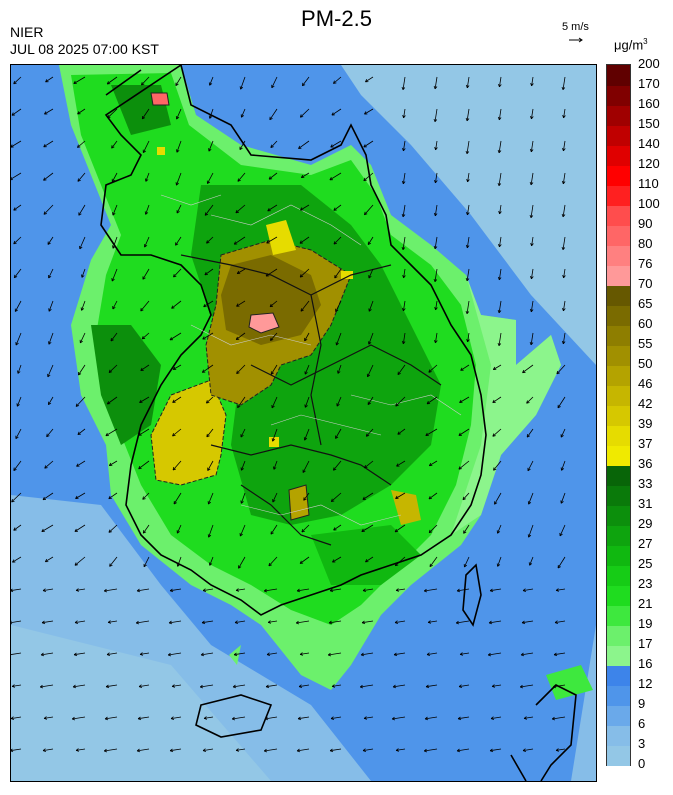 This screenshot has width=673, height=795. What do you see at coordinates (649, 83) in the screenshot?
I see `legend-level-label: 170` at bounding box center [649, 83].